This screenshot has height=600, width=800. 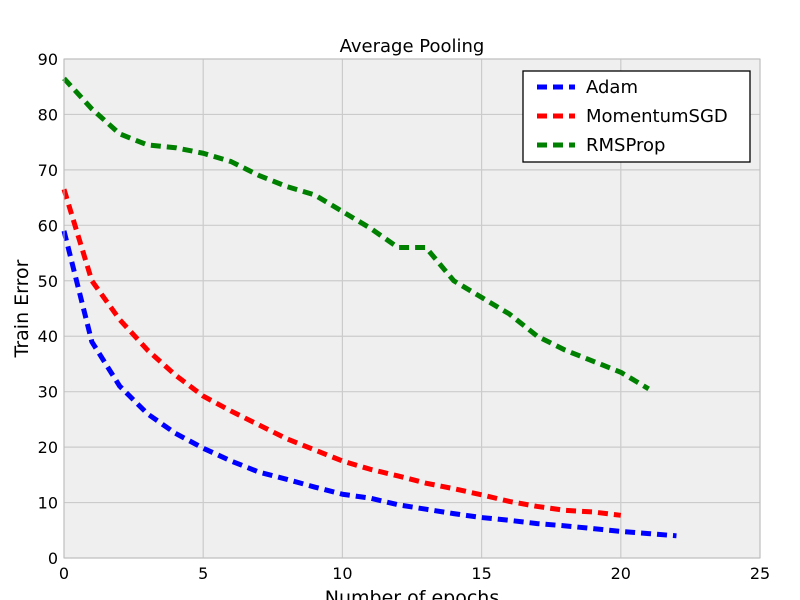 What do you see at coordinates (22, 308) in the screenshot?
I see `y-axis-label: Train Error` at bounding box center [22, 308].